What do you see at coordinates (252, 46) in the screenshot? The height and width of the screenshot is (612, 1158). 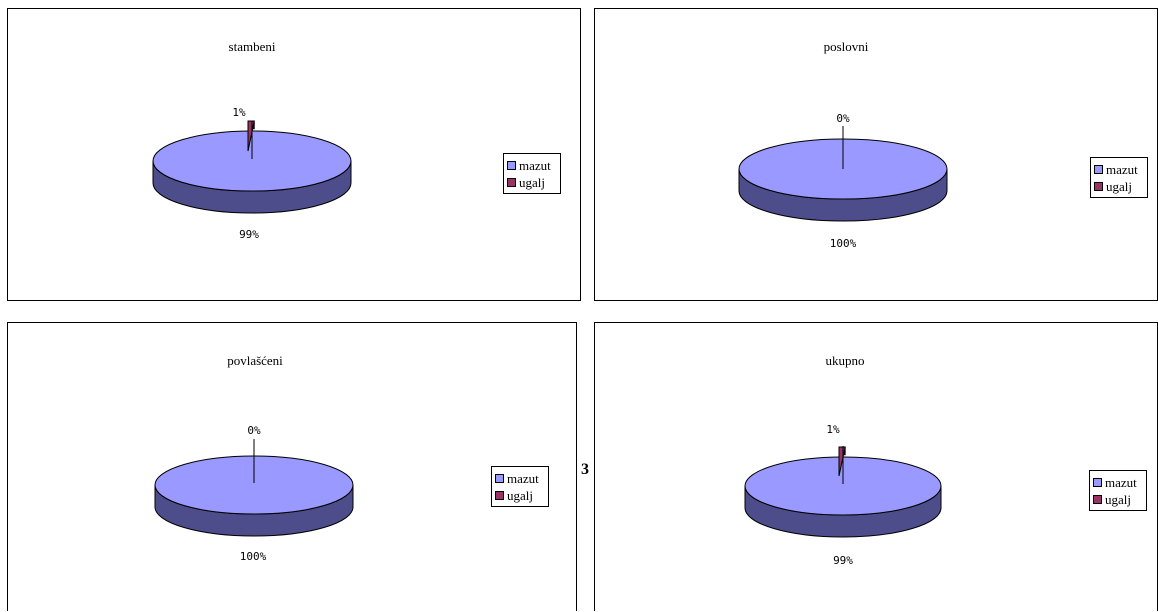 I see `chart-title: stambeni` at bounding box center [252, 46].